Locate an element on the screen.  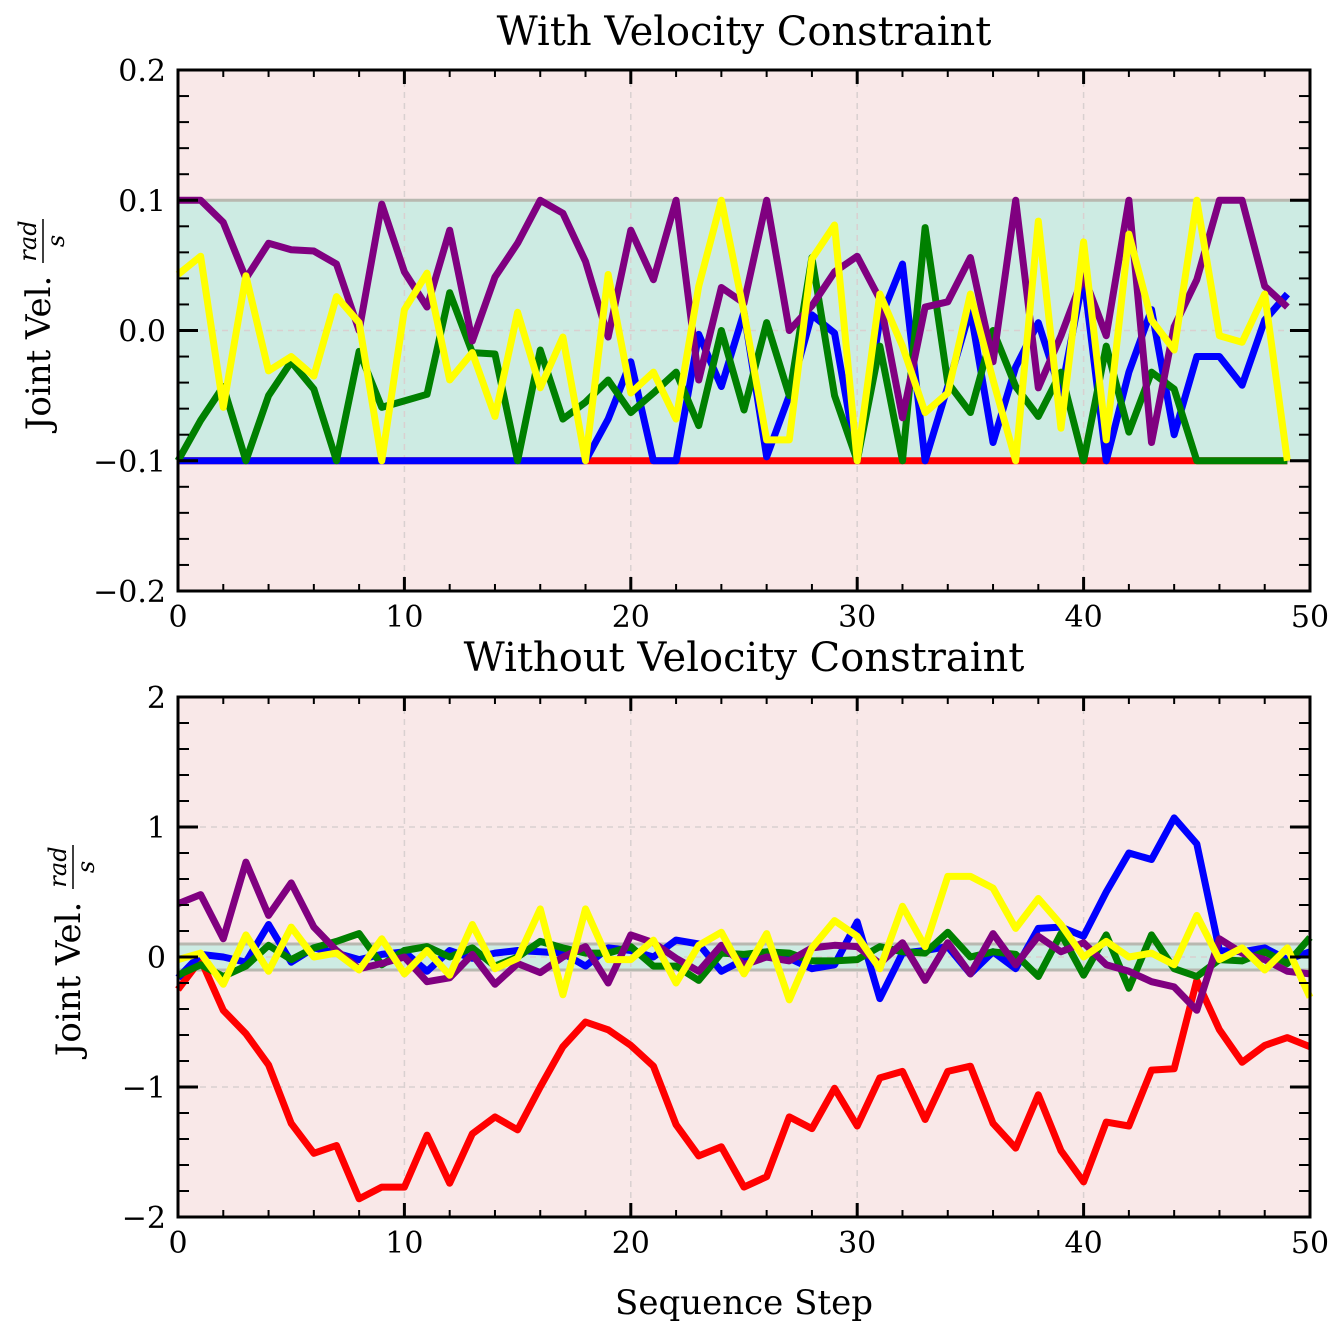
y-tick-label: −1 is located at coordinates (144, 1088).